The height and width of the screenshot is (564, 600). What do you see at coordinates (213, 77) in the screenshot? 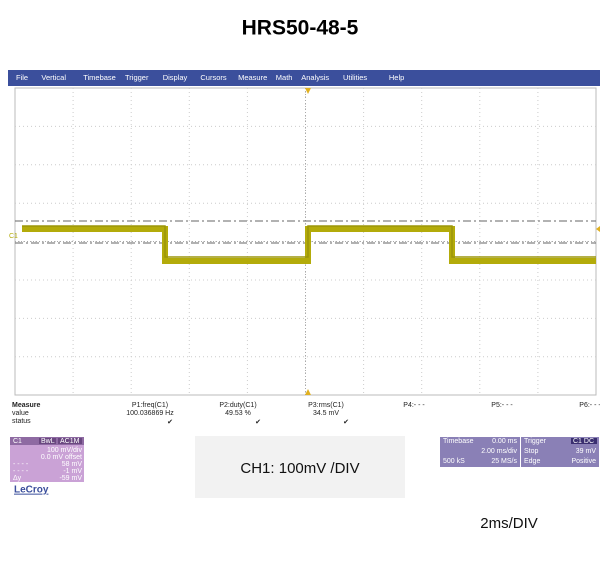
I see `menu-item: Cursors` at bounding box center [213, 77].